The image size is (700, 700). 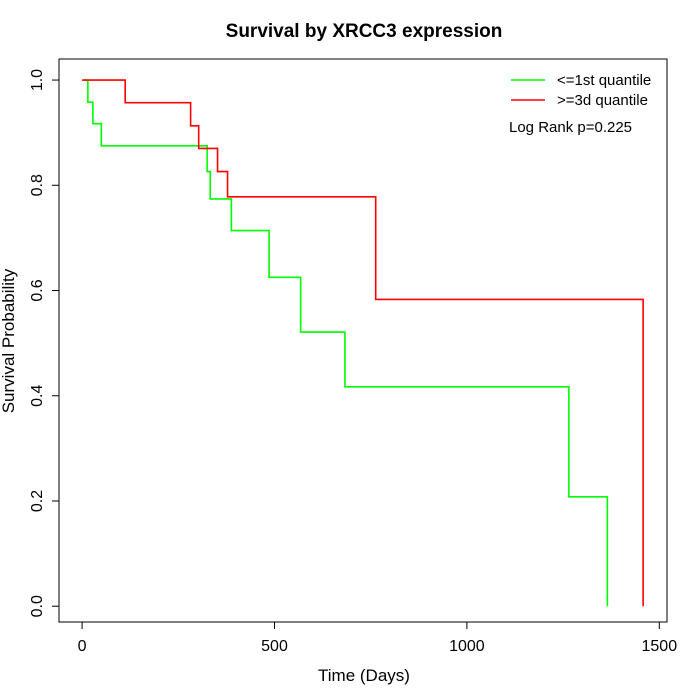 What do you see at coordinates (604, 80) in the screenshot?
I see `legend-label: <=1st quantile` at bounding box center [604, 80].